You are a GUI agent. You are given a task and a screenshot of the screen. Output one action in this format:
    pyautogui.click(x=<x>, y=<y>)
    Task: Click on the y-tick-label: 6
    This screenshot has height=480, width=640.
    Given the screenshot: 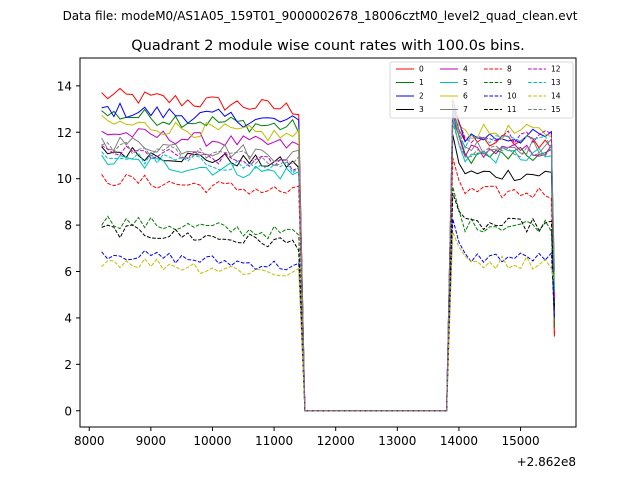 What is the action you would take?
    pyautogui.click(x=68, y=272)
    